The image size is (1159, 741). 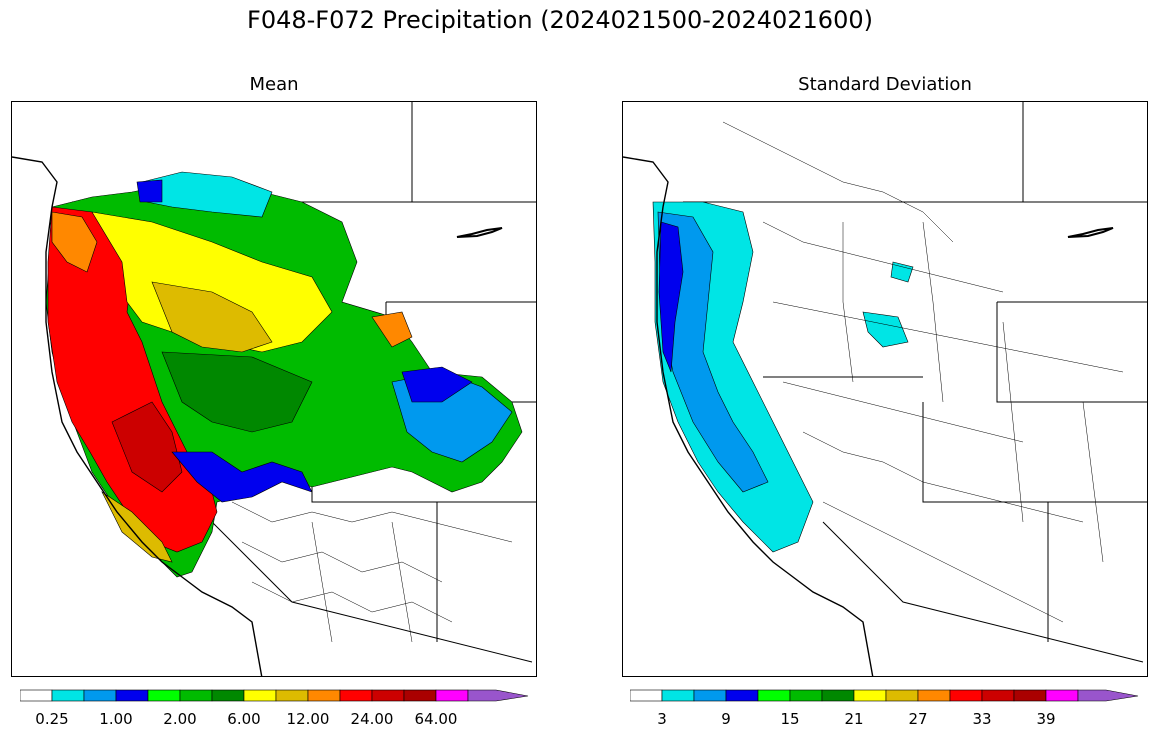 I want to click on basin-region-blue-north, so click(x=149, y=191).